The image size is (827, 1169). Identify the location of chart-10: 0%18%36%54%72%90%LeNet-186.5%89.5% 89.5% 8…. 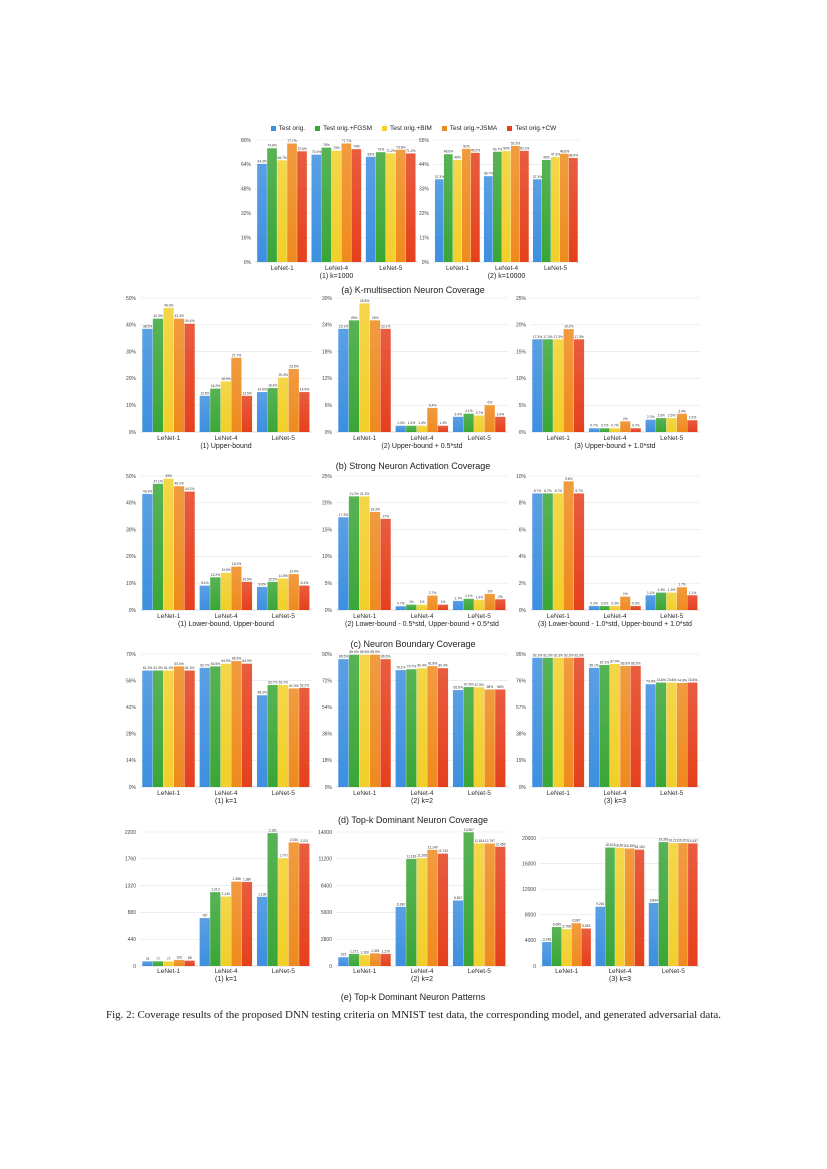
(415, 723).